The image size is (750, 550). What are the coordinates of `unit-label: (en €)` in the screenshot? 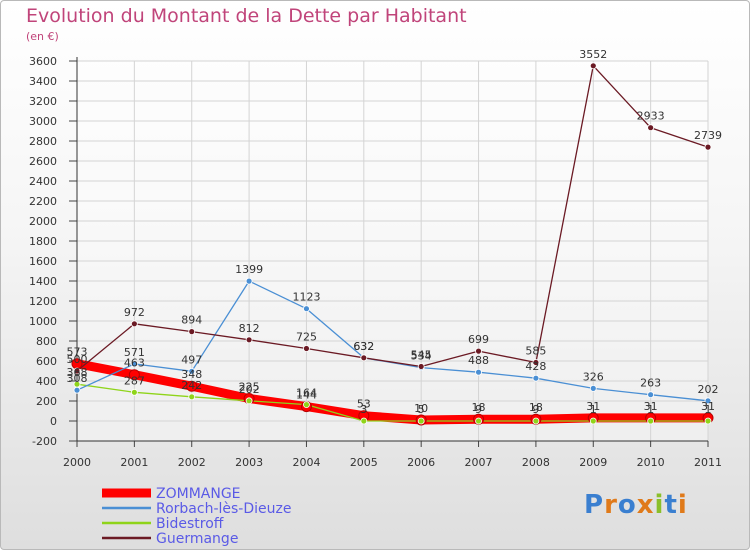 It's located at (42, 36).